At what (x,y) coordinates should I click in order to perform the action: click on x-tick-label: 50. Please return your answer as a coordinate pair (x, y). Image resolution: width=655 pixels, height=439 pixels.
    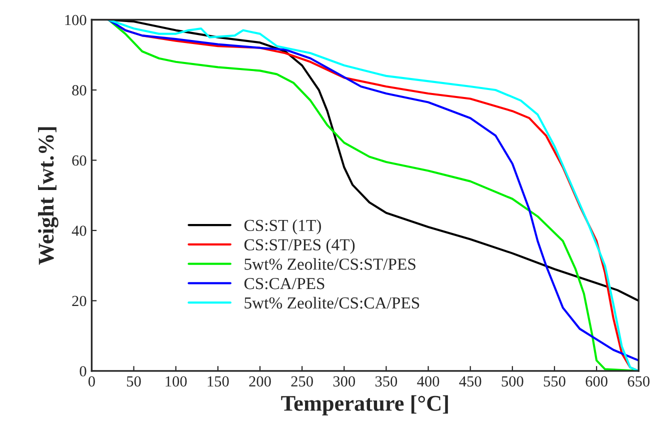
    Looking at the image, I should click on (134, 381).